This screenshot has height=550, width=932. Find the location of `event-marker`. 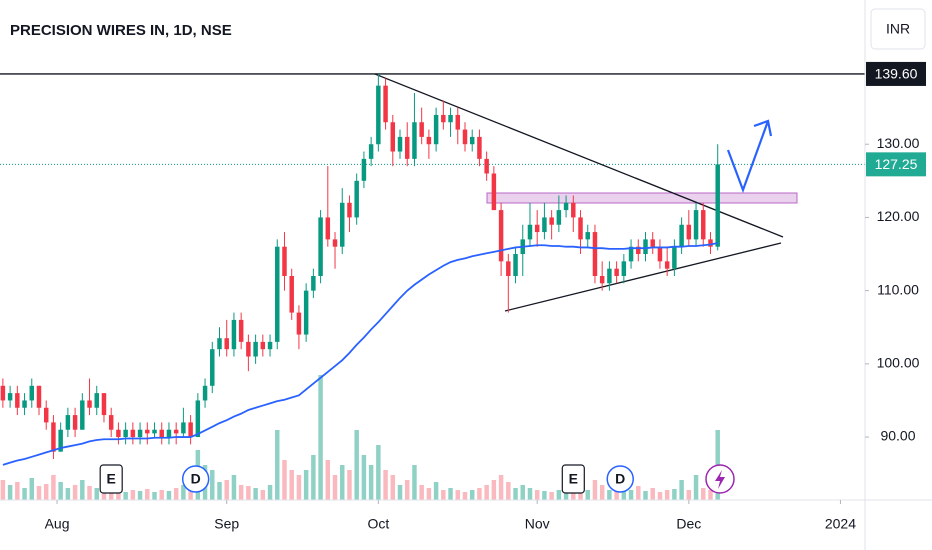

event-marker is located at coordinates (620, 479).